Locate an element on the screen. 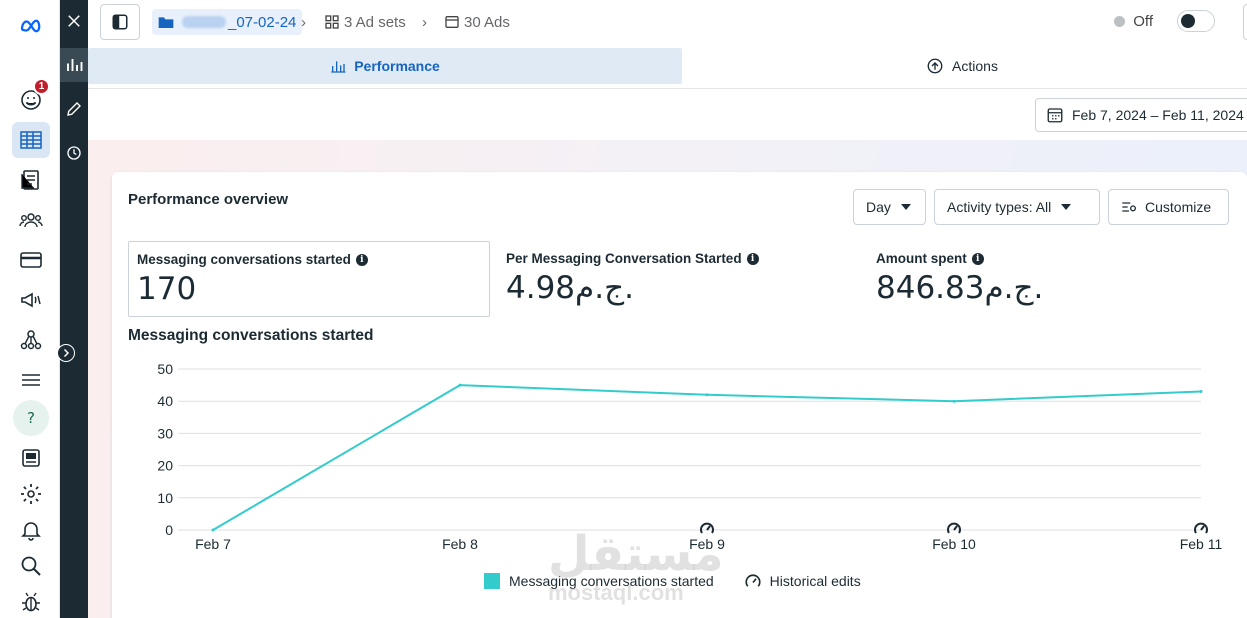  redacted-campaign-name is located at coordinates (204, 22).